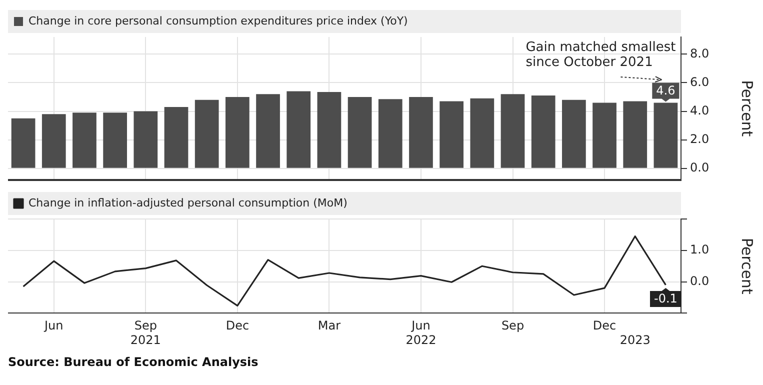 This screenshot has height=385, width=763. Describe the element at coordinates (666, 299) in the screenshot. I see `data-label: -0.1` at that location.